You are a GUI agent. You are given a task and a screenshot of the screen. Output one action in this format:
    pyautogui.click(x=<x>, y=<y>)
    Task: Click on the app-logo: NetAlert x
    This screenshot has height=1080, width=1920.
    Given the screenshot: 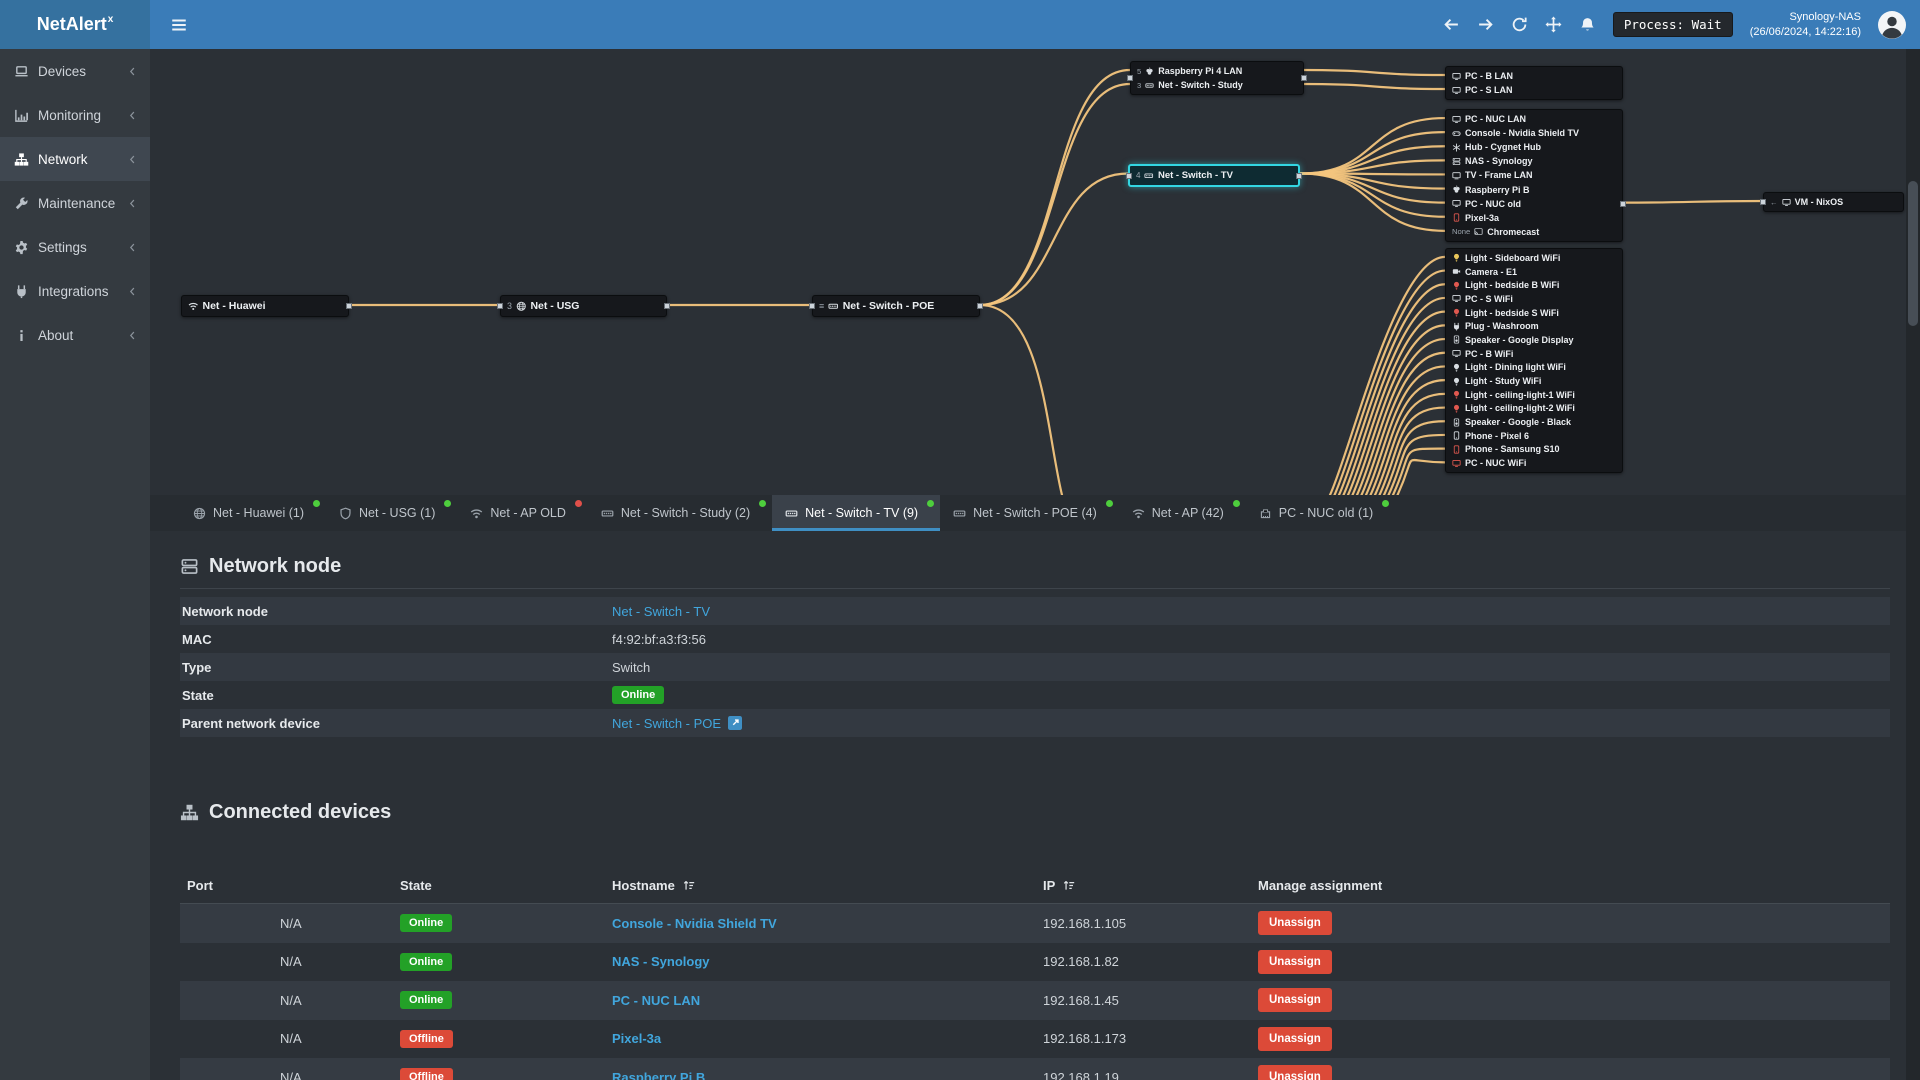 What is the action you would take?
    pyautogui.click(x=75, y=24)
    